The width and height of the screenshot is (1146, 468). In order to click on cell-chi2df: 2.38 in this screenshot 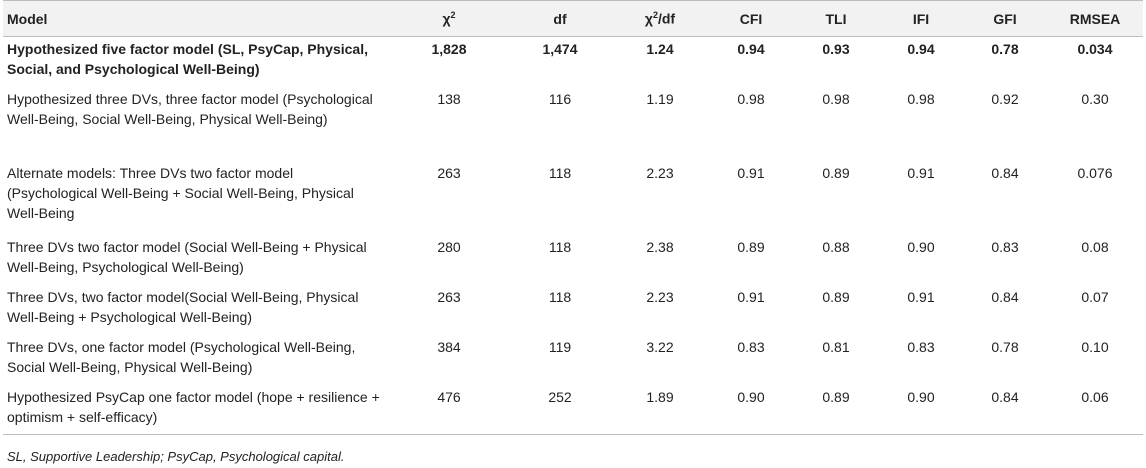, I will do `click(660, 246)`.